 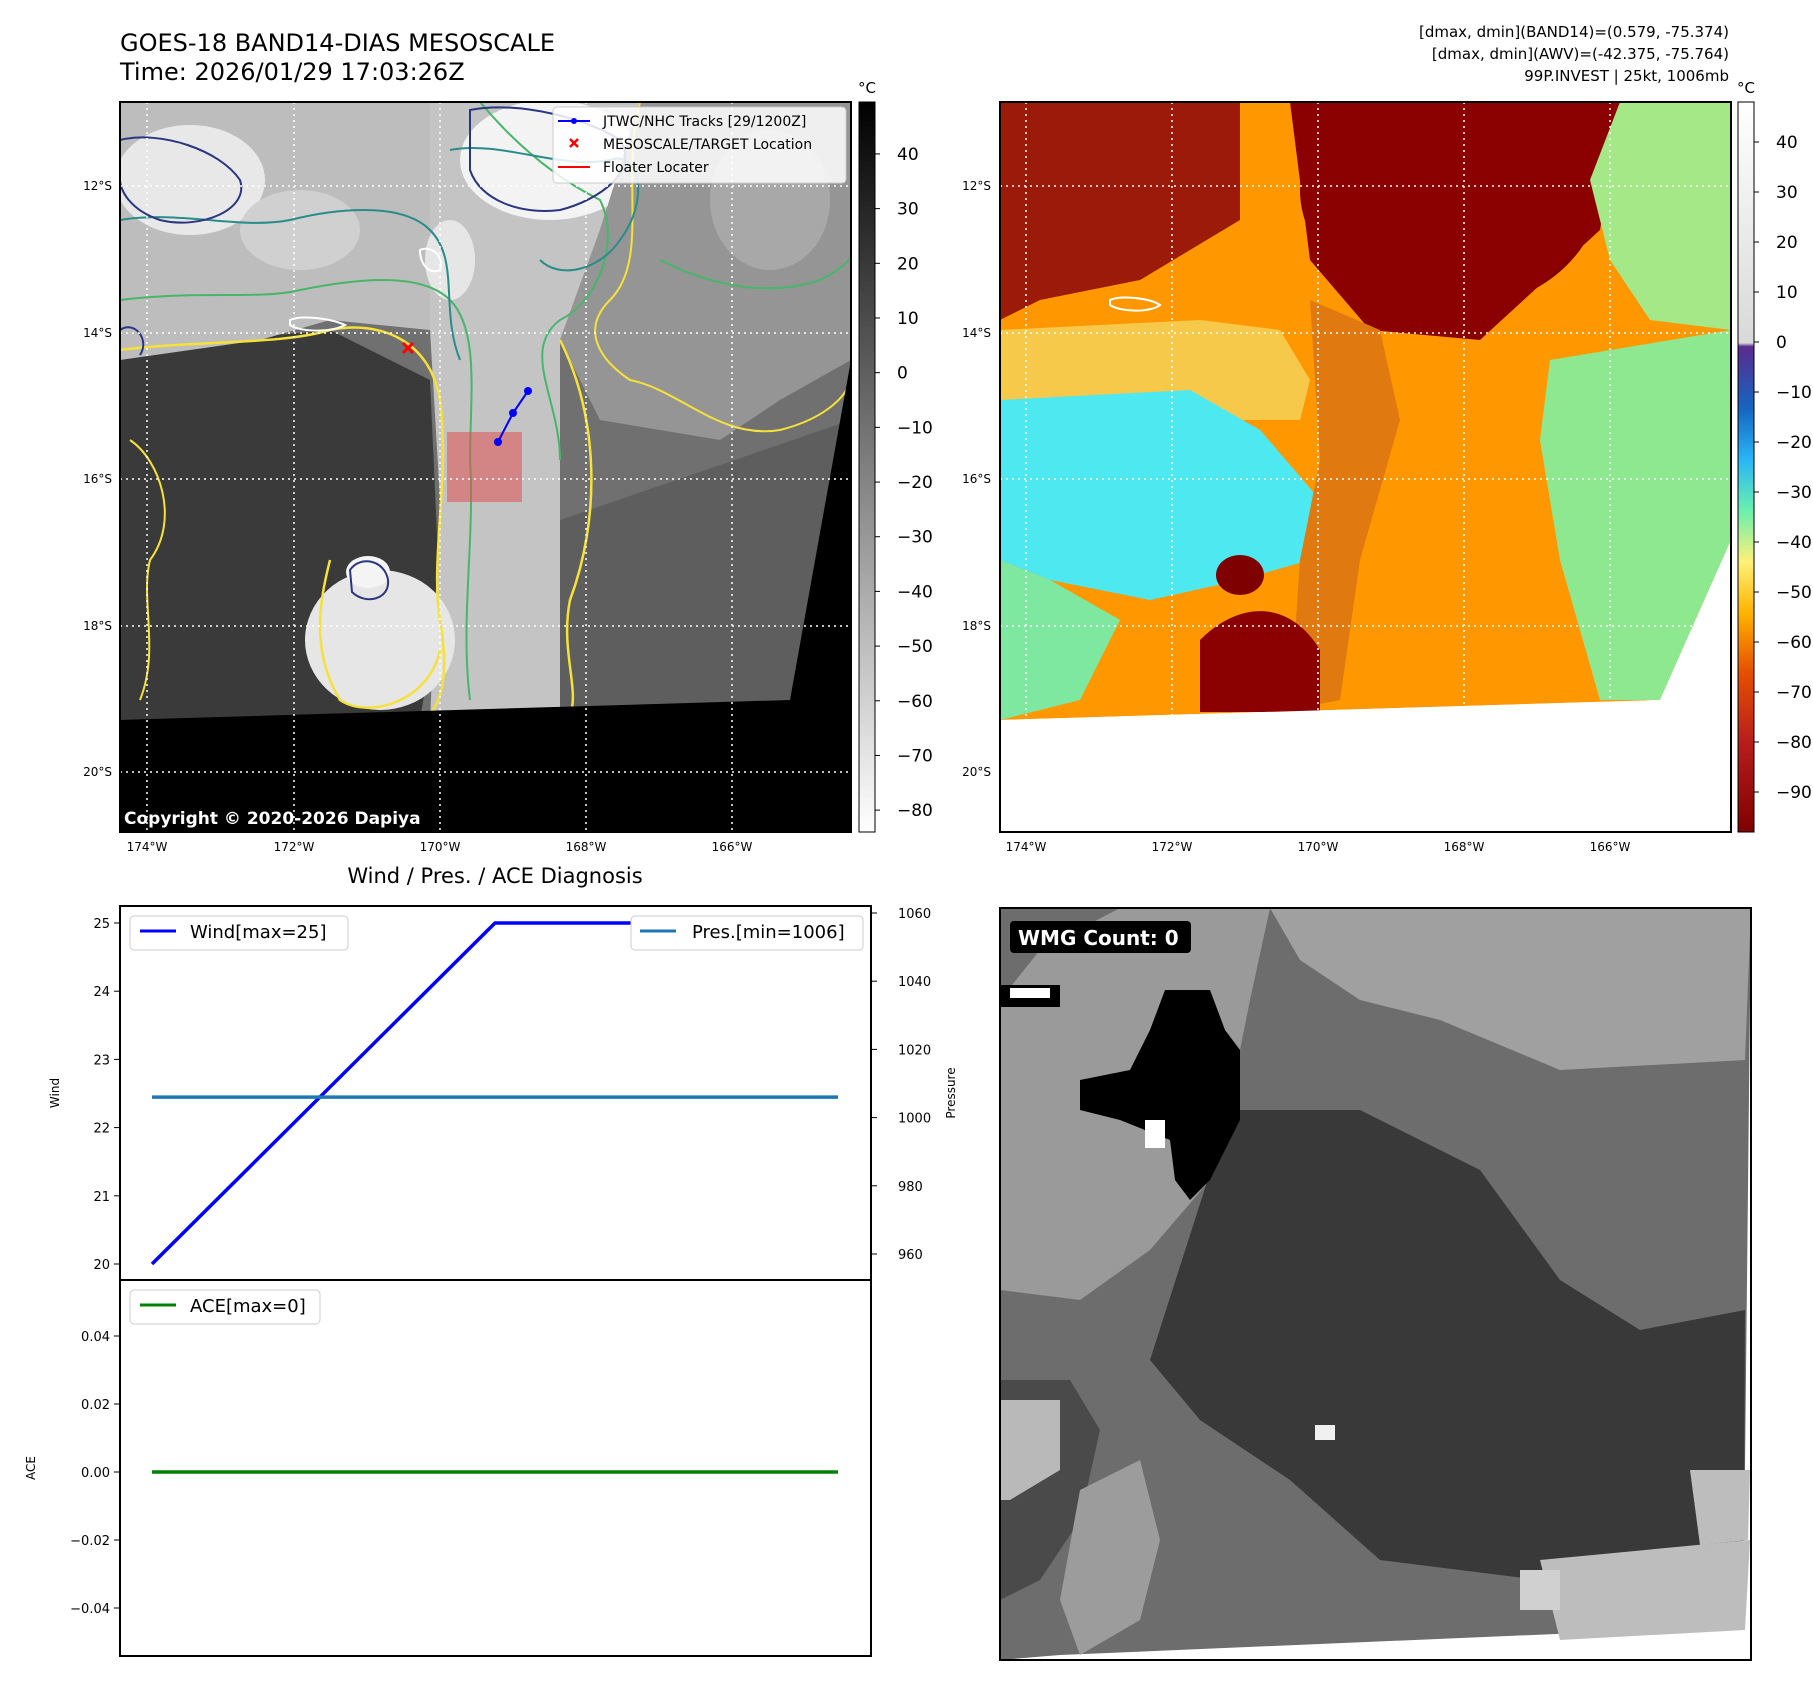 I want to click on pressure-tick-label: 1060, so click(x=914, y=914).